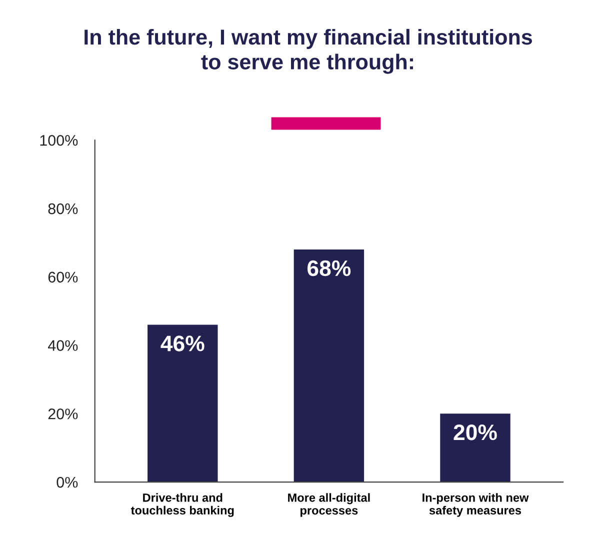 This screenshot has width=616, height=541. Describe the element at coordinates (63, 208) in the screenshot. I see `y-tick-label: 80%` at that location.